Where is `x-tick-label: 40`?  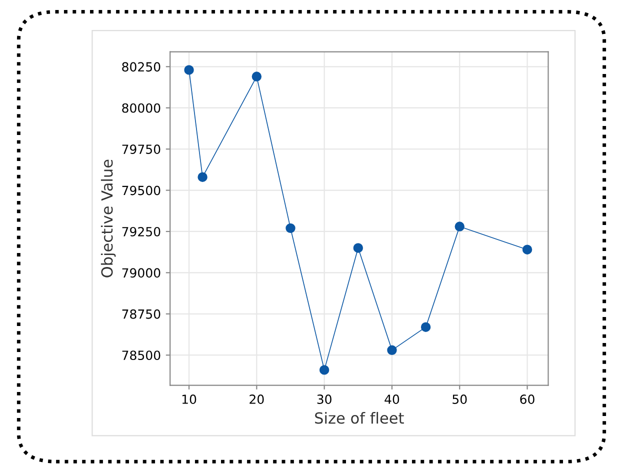
x-tick-label: 40 is located at coordinates (392, 399).